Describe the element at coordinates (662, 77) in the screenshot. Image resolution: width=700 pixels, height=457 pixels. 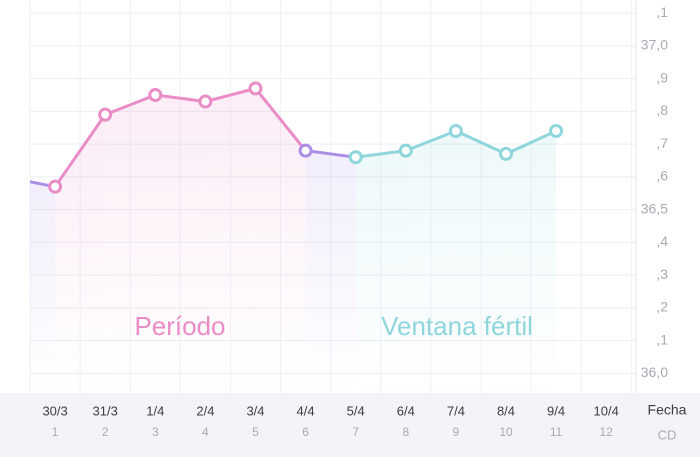
I see `y-tick-label: ,9` at that location.